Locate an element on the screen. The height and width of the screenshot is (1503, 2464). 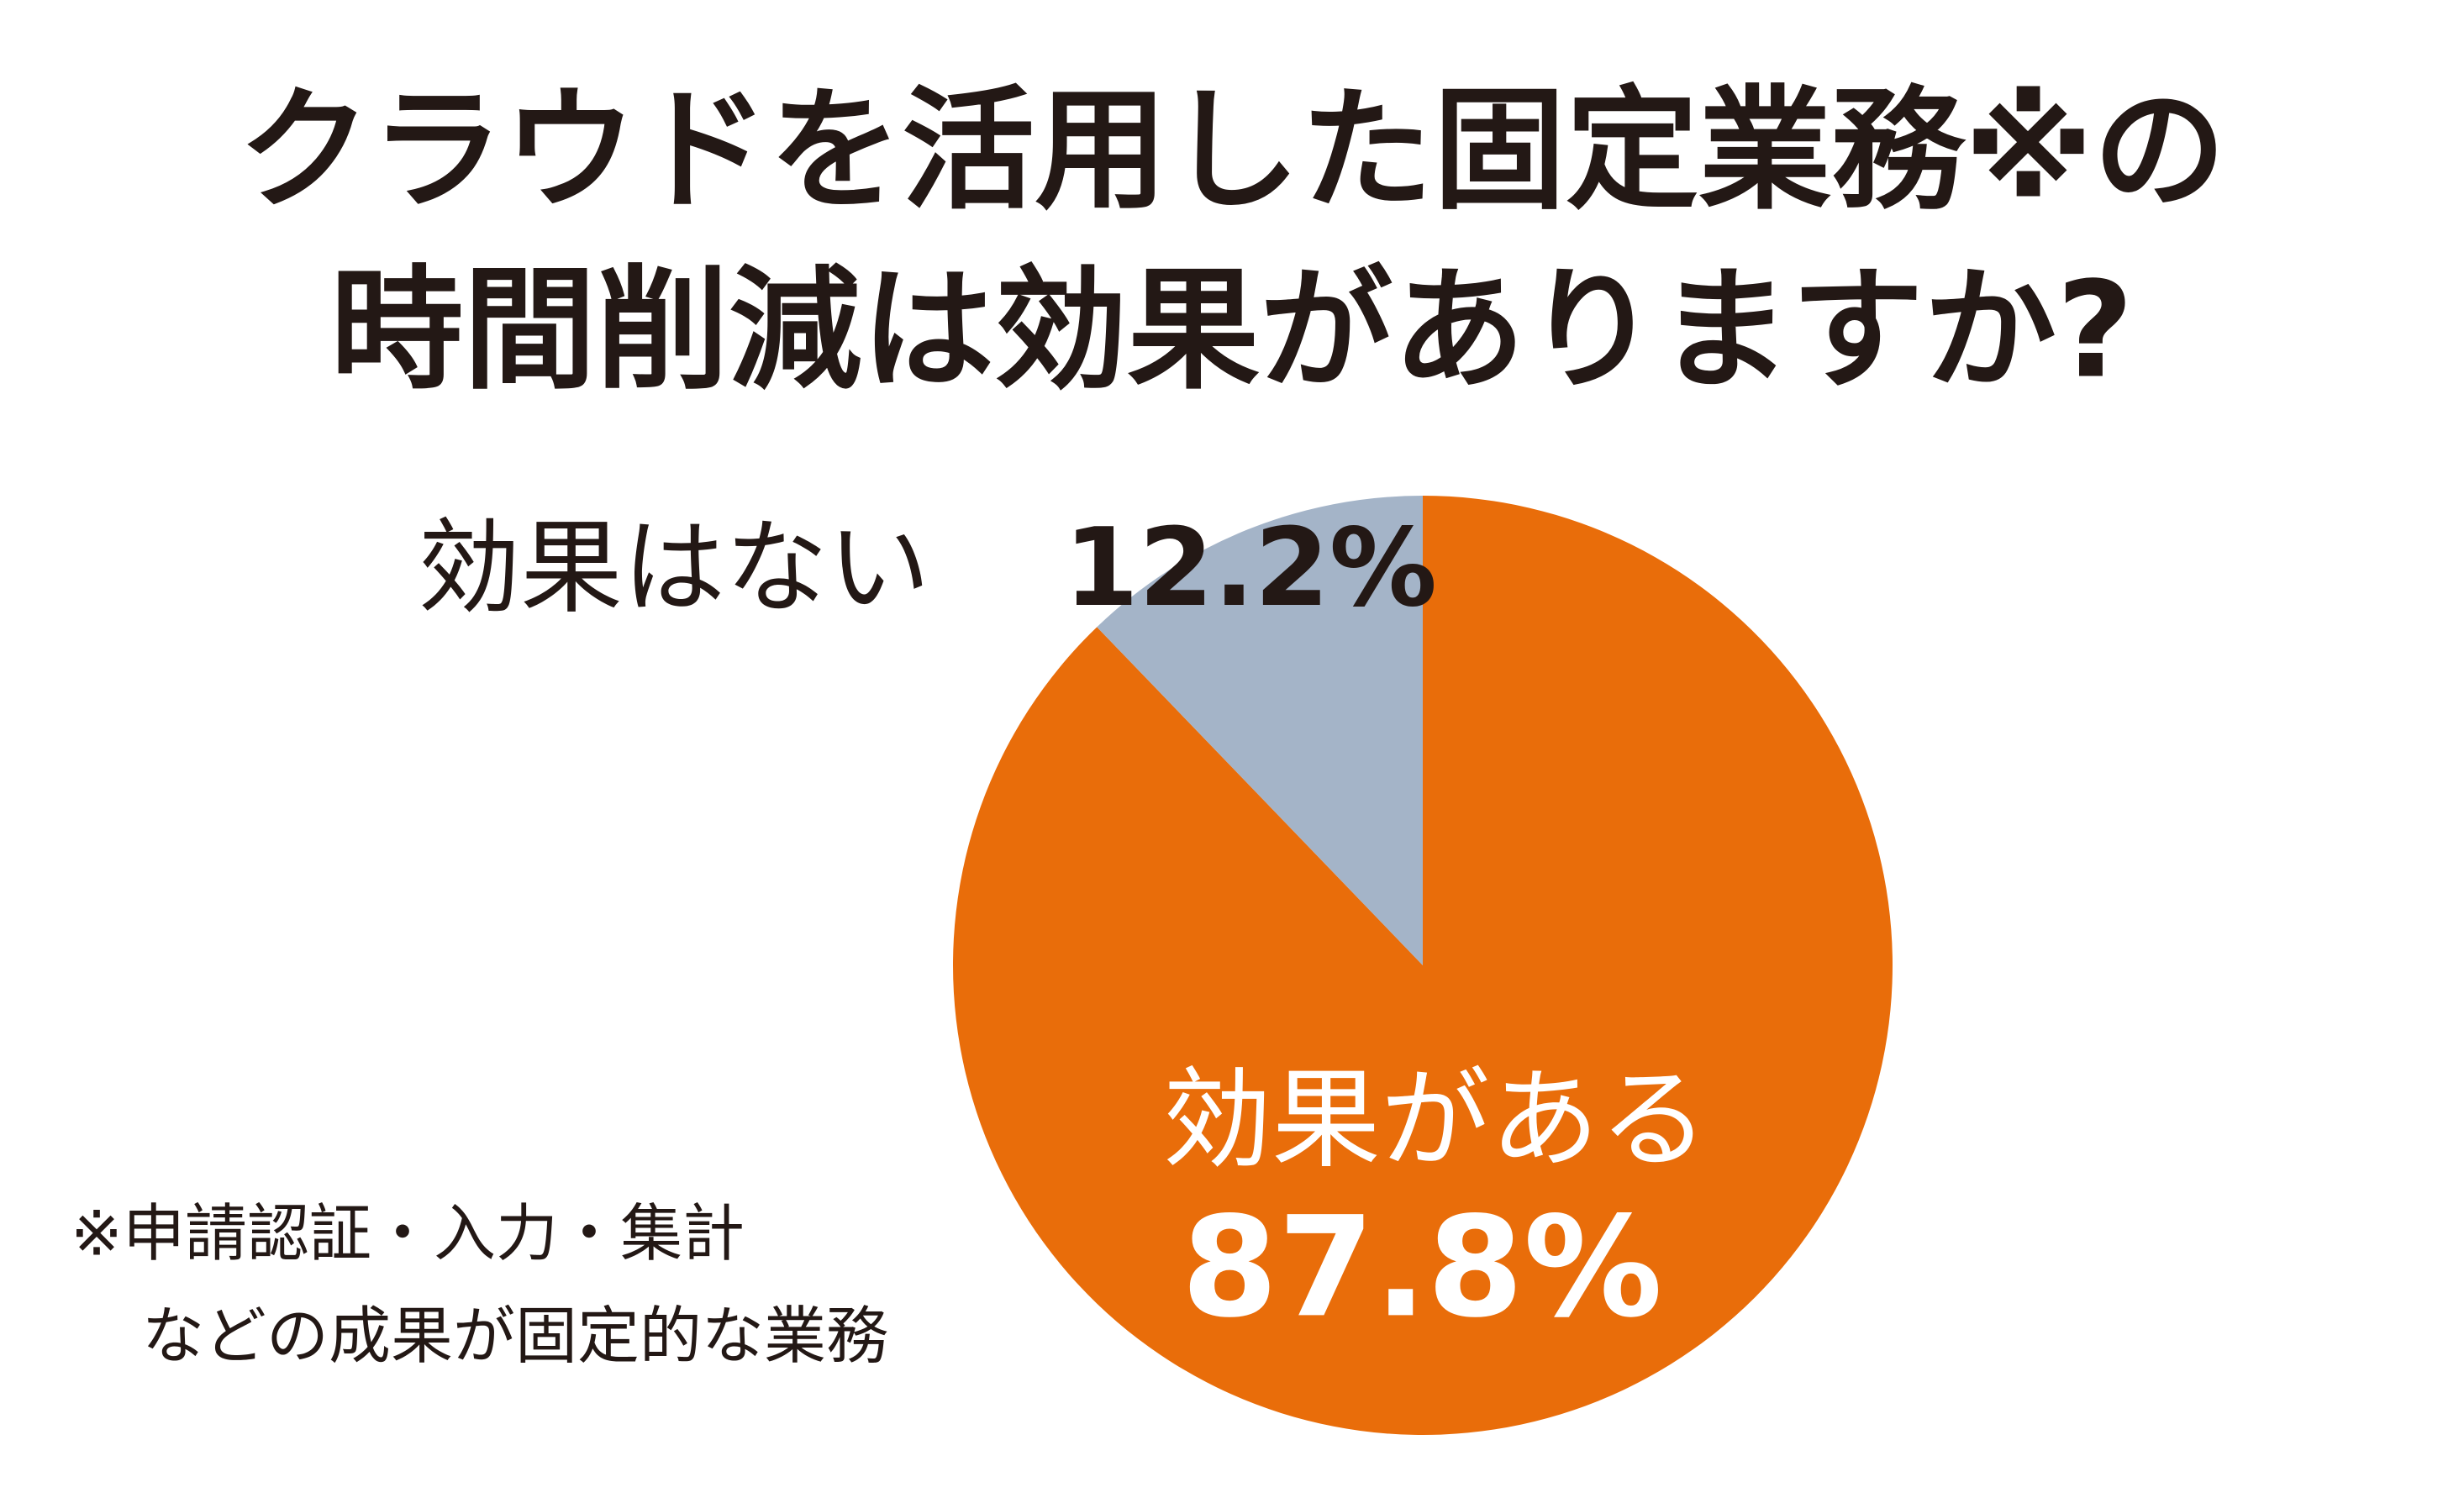
value-label: 12.2% is located at coordinates (1250, 568).